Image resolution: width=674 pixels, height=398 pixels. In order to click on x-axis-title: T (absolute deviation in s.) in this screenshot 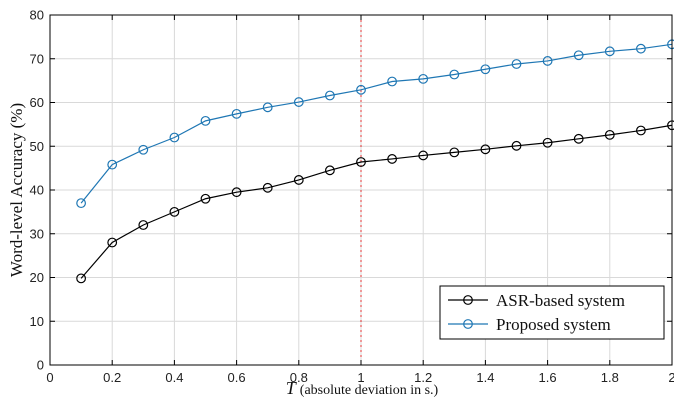, I will do `click(362, 388)`.